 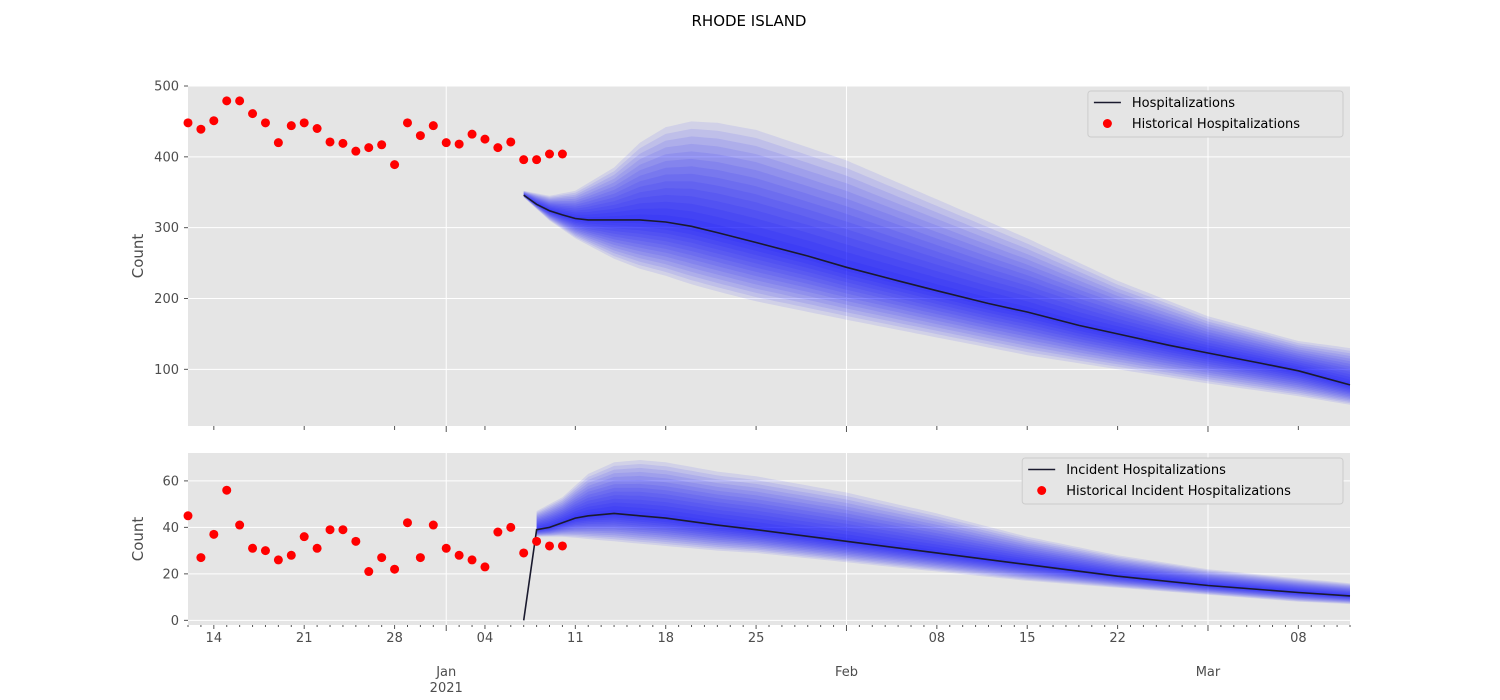 What do you see at coordinates (166, 299) in the screenshot?
I see `y-tick-label: 200` at bounding box center [166, 299].